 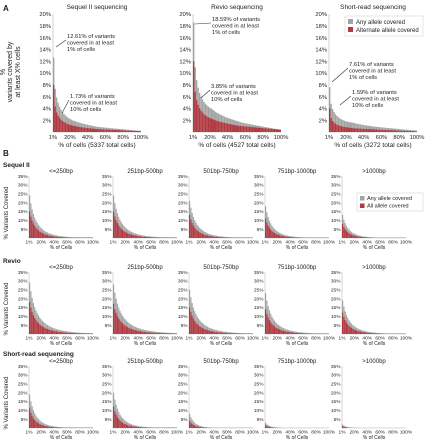 I want to click on subplot-xtick: 60%, so click(x=303, y=243).